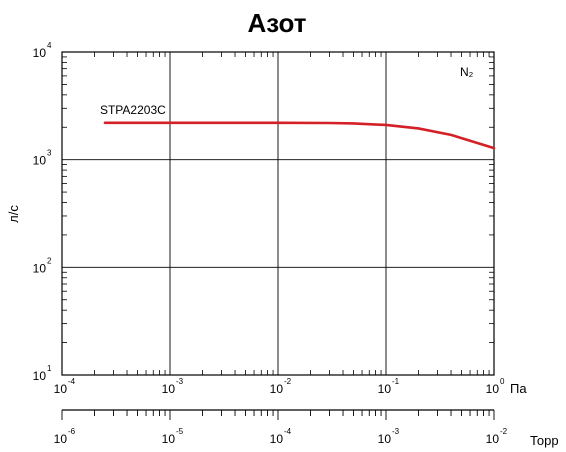  Describe the element at coordinates (72, 431) in the screenshot. I see `secondary-tick-exponent: -6` at that location.